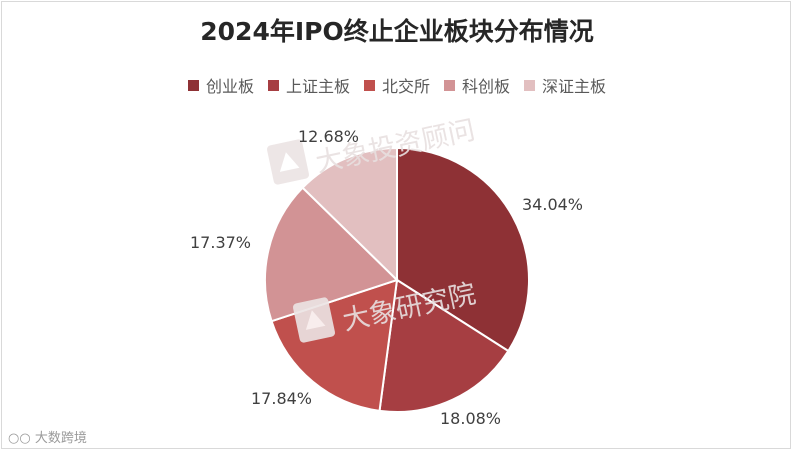  What do you see at coordinates (281, 398) in the screenshot?
I see `data-label: 17.84%` at bounding box center [281, 398].